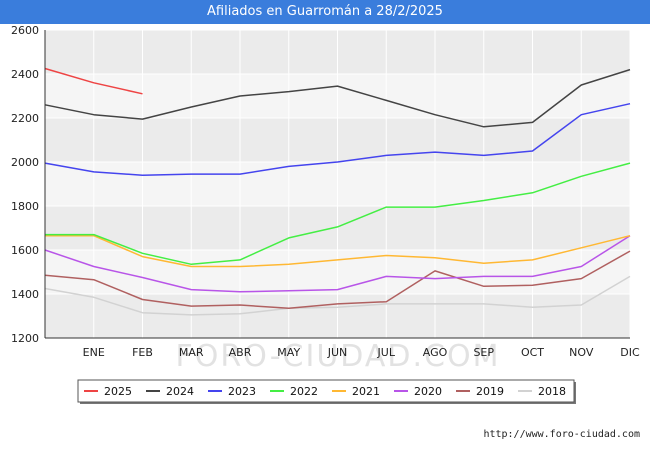 The width and height of the screenshot is (650, 450). Describe the element at coordinates (581, 352) in the screenshot. I see `x-tick-label: NOV` at that location.